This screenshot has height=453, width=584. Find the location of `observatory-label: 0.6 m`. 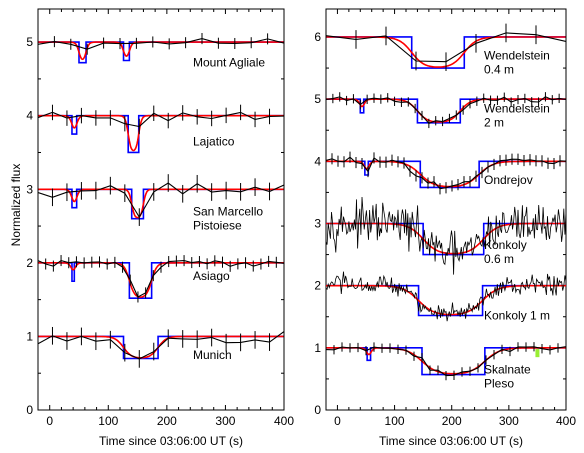

observatory-label: 0.6 m is located at coordinates (499, 259).